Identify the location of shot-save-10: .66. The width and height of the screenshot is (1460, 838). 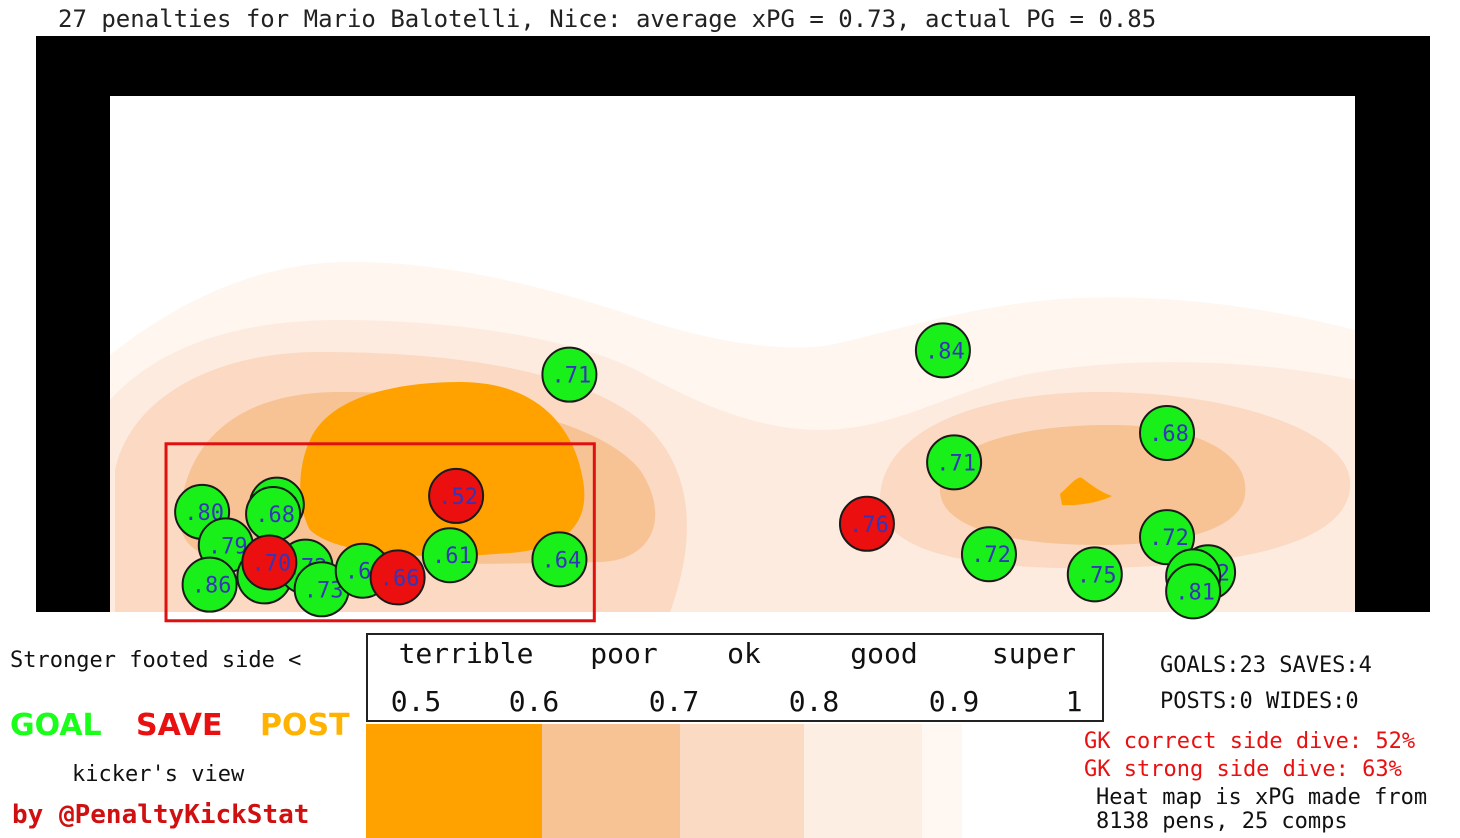
(397, 577).